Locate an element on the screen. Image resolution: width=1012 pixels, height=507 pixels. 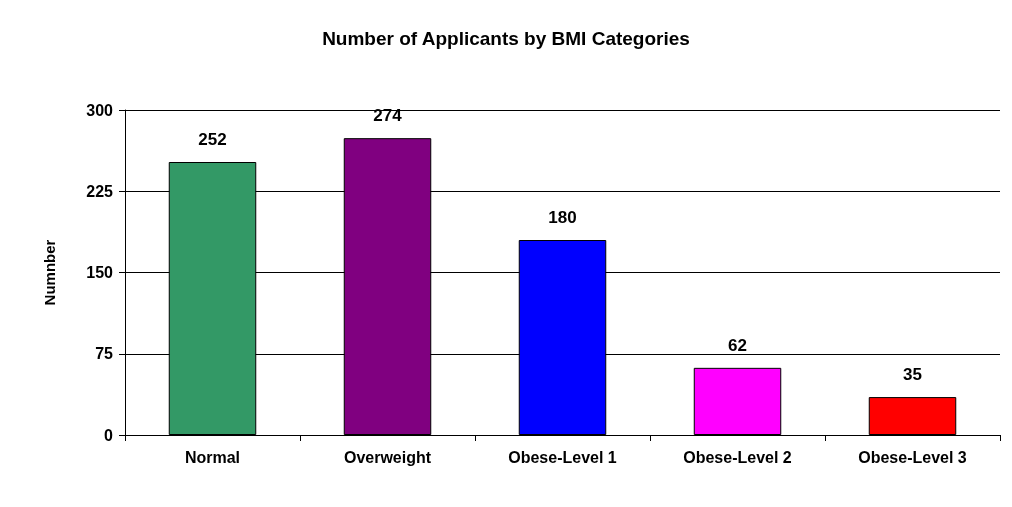
data-label: 35 is located at coordinates (912, 375).